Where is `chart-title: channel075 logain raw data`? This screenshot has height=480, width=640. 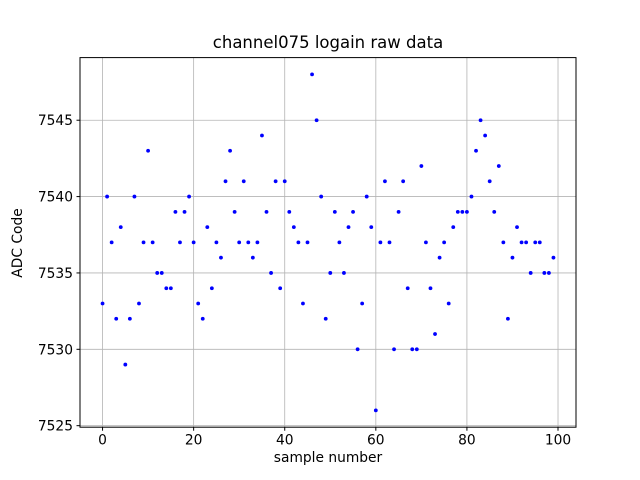 chart-title: channel075 logain raw data is located at coordinates (328, 42).